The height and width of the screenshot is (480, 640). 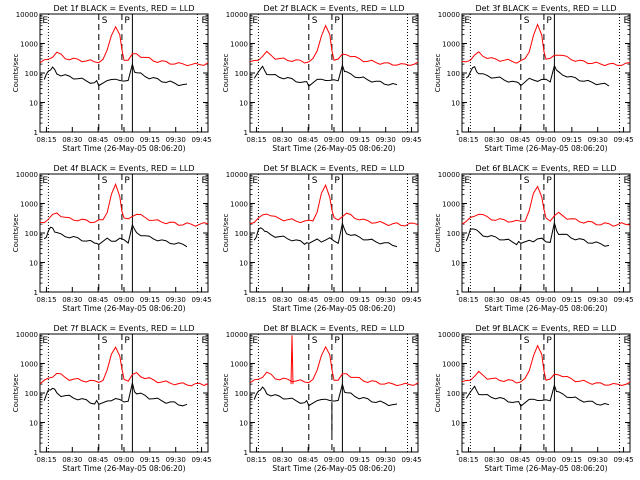 What do you see at coordinates (545, 328) in the screenshot?
I see `panel-title: Det 9f BLACK = Events, RED = LLD` at bounding box center [545, 328].